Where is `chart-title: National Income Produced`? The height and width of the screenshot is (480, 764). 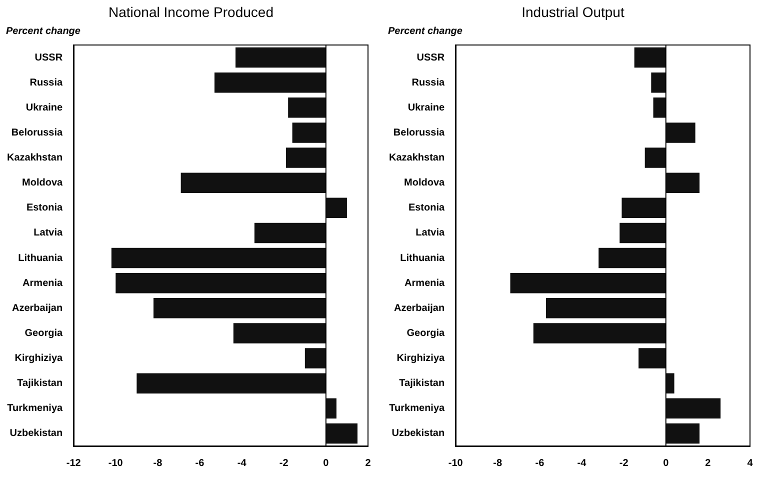 chart-title: National Income Produced is located at coordinates (191, 12).